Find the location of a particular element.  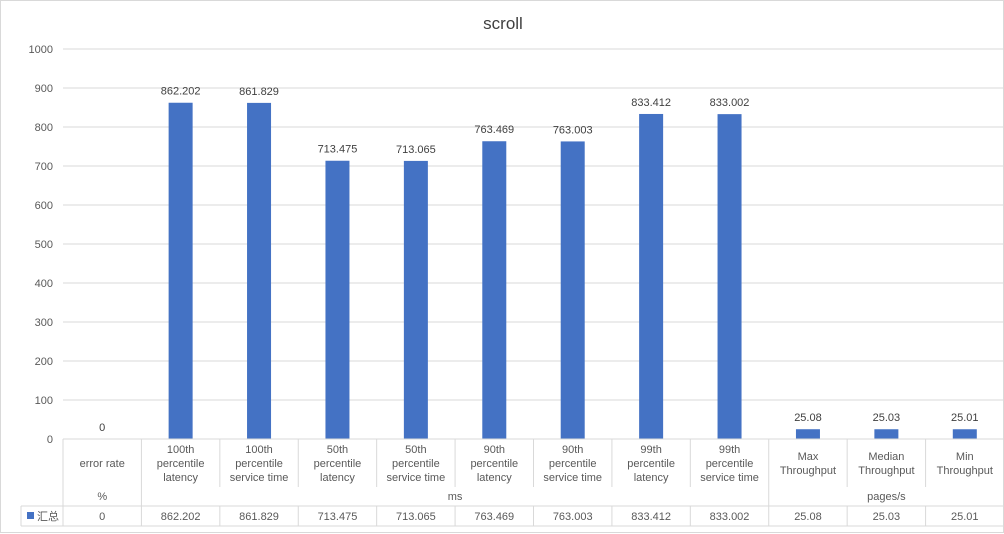

y-tick-label: 1000 is located at coordinates (41, 50).